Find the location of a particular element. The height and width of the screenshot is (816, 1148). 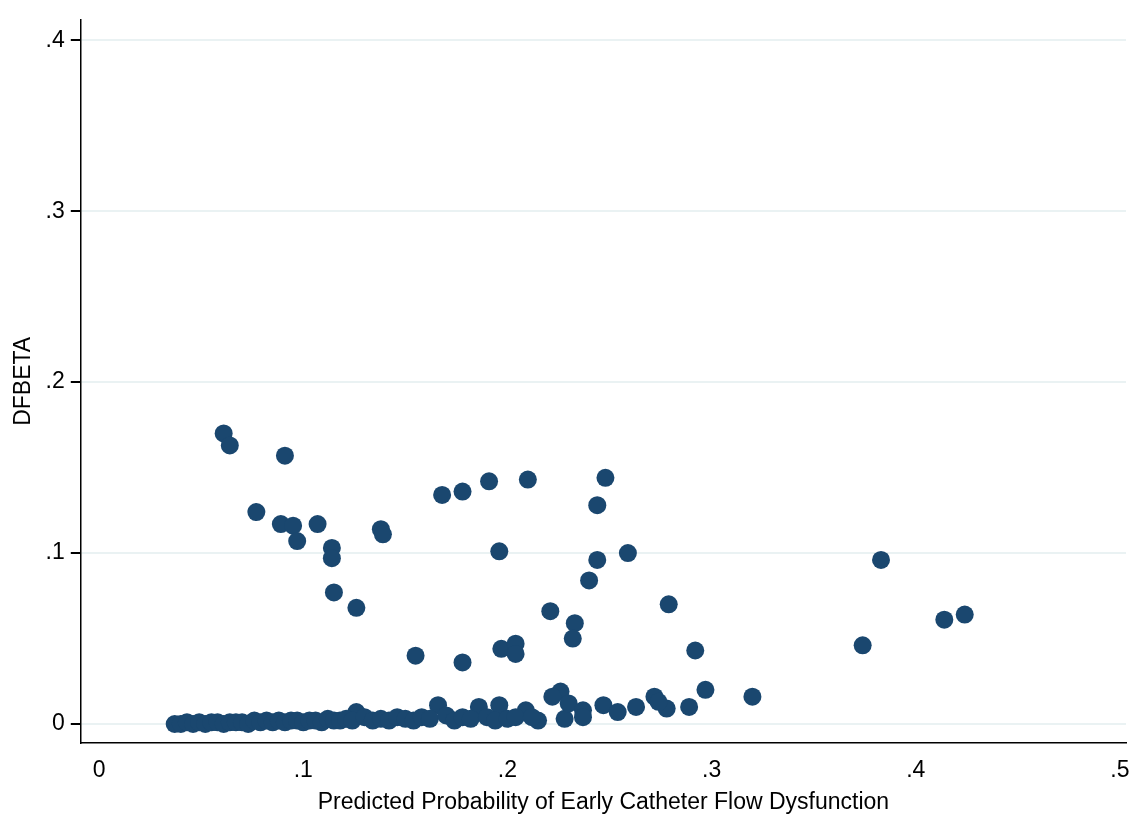

y-axis-title: DFBETA is located at coordinates (22, 381).